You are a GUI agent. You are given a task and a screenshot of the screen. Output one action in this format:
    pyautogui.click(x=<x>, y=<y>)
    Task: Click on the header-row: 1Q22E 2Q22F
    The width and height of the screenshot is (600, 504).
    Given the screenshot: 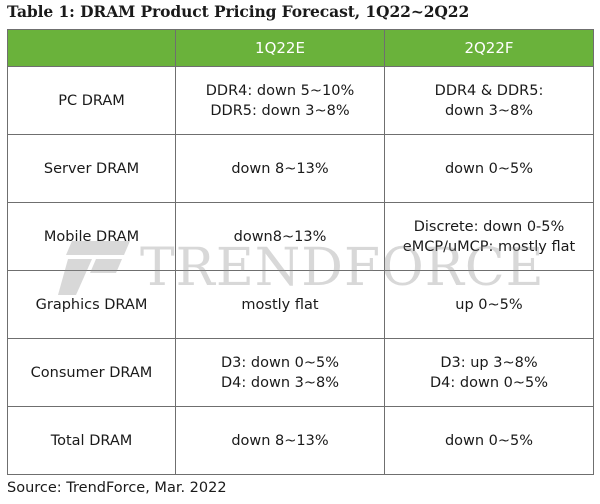 What is the action you would take?
    pyautogui.click(x=300, y=48)
    